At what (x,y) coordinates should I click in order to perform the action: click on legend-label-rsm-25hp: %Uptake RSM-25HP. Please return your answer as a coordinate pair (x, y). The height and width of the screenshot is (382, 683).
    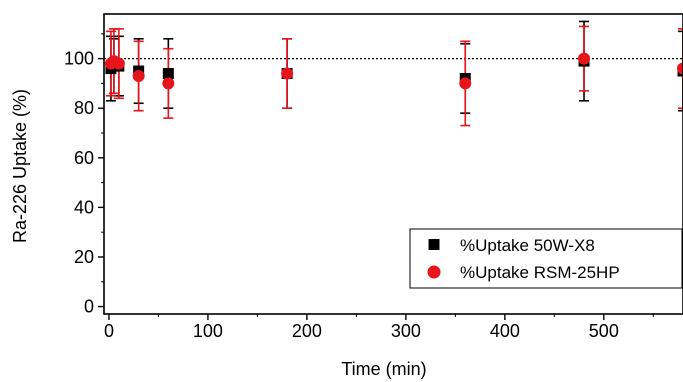
    Looking at the image, I should click on (540, 272).